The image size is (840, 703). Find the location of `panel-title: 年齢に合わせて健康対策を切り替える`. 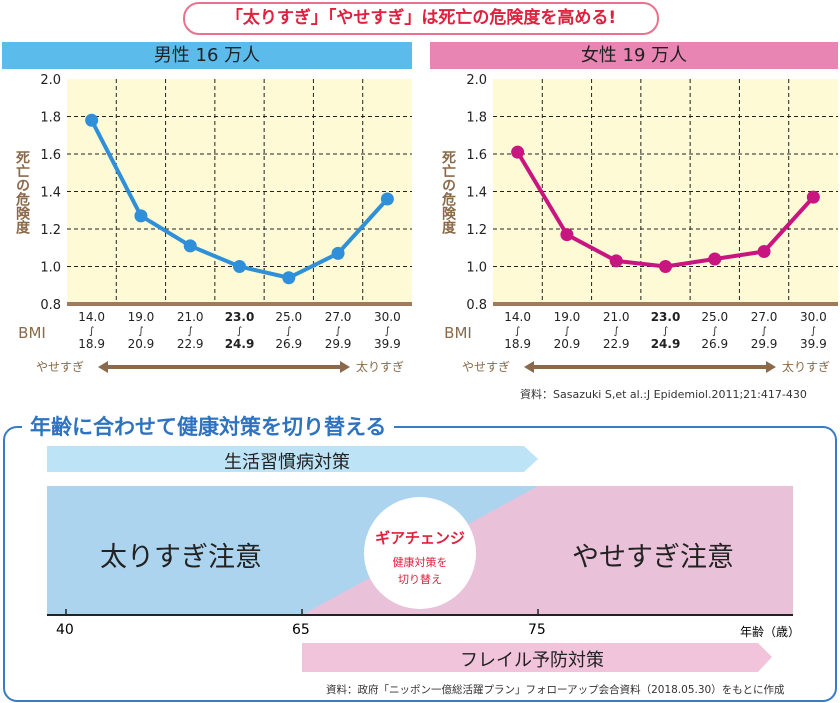

panel-title: 年齢に合わせて健康対策を切り替える is located at coordinates (208, 426).